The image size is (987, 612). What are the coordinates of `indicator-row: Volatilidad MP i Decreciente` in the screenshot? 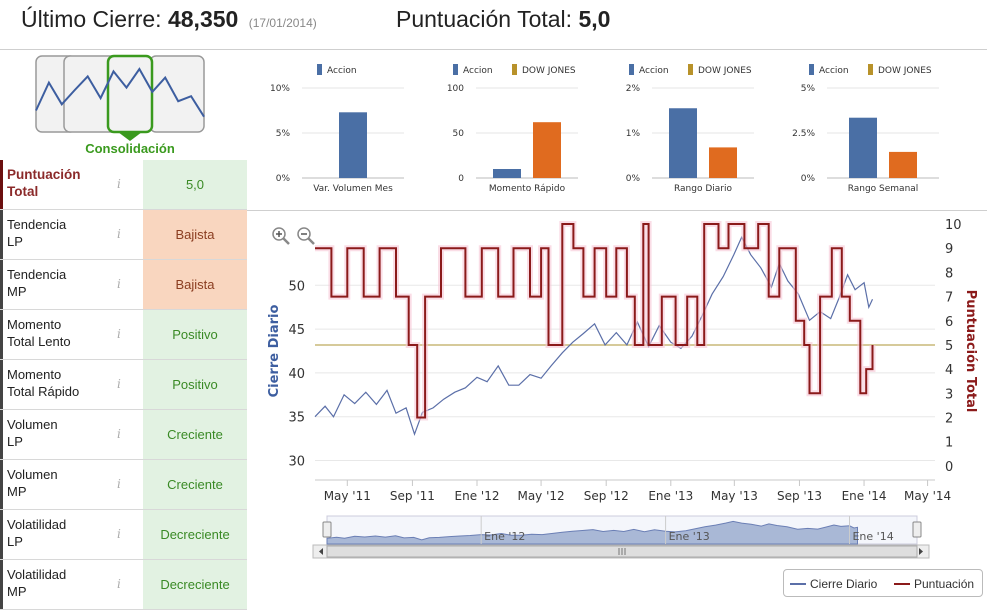 It's located at (123, 585).